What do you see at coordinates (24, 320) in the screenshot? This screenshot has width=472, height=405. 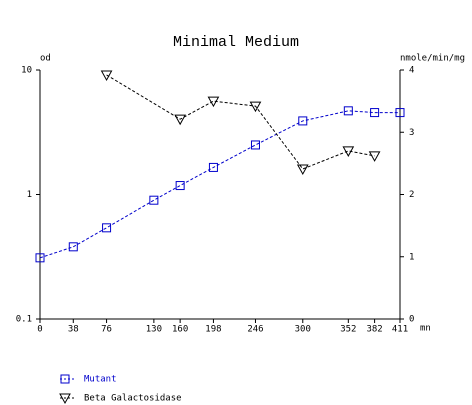 I see `y-tick-label: 0.1` at bounding box center [24, 320].